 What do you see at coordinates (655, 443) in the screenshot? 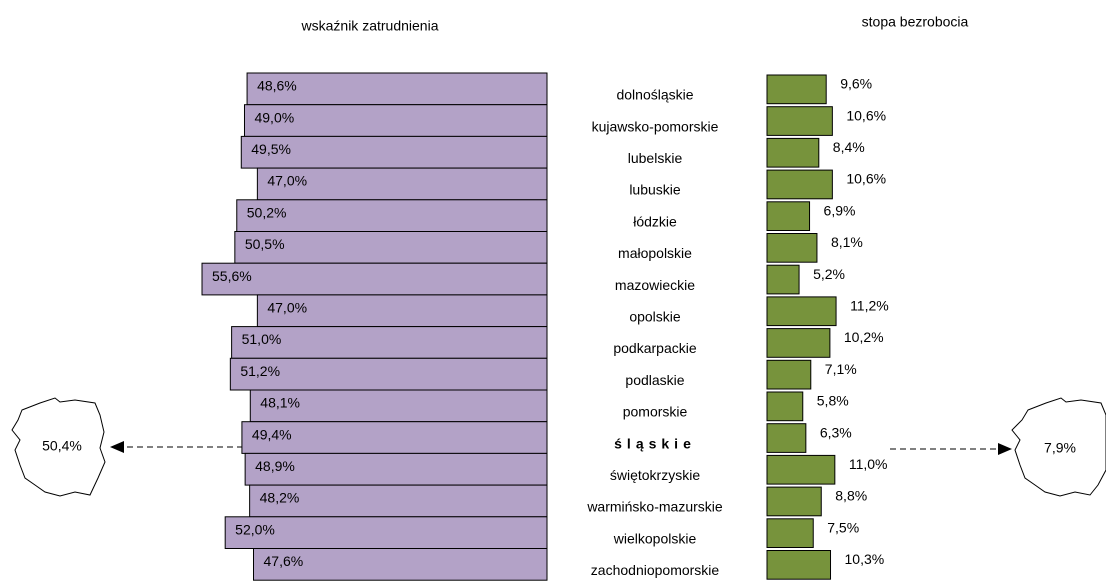
I see `category-label: śląskie` at bounding box center [655, 443].